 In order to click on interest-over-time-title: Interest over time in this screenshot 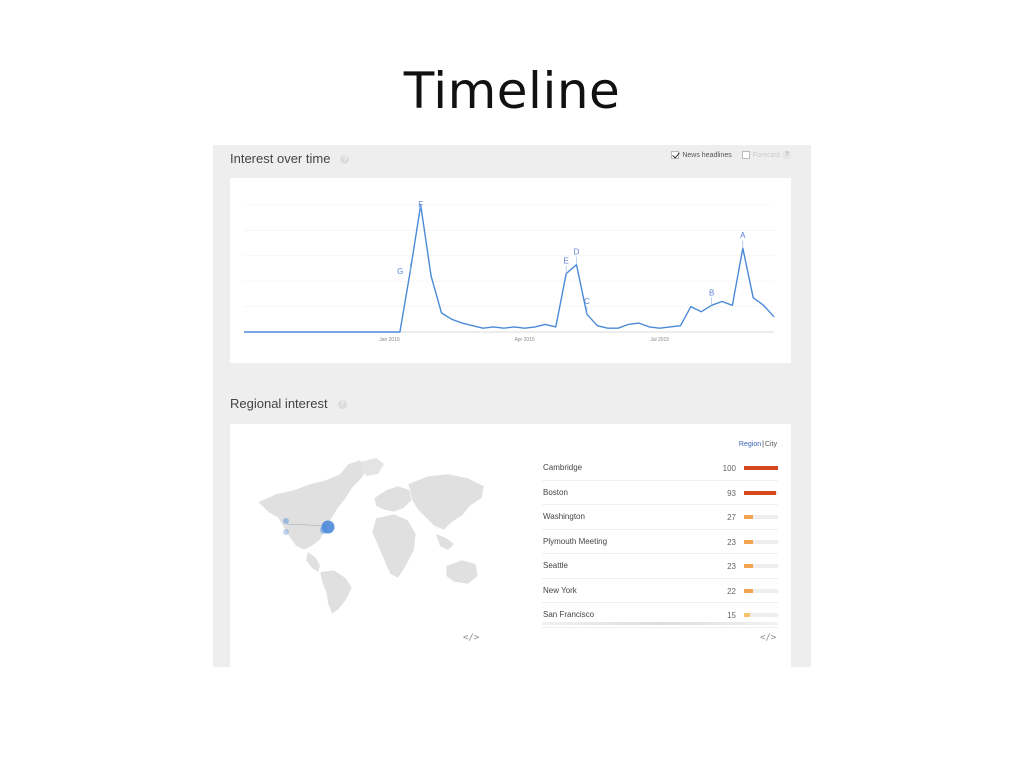, I will do `click(280, 158)`.